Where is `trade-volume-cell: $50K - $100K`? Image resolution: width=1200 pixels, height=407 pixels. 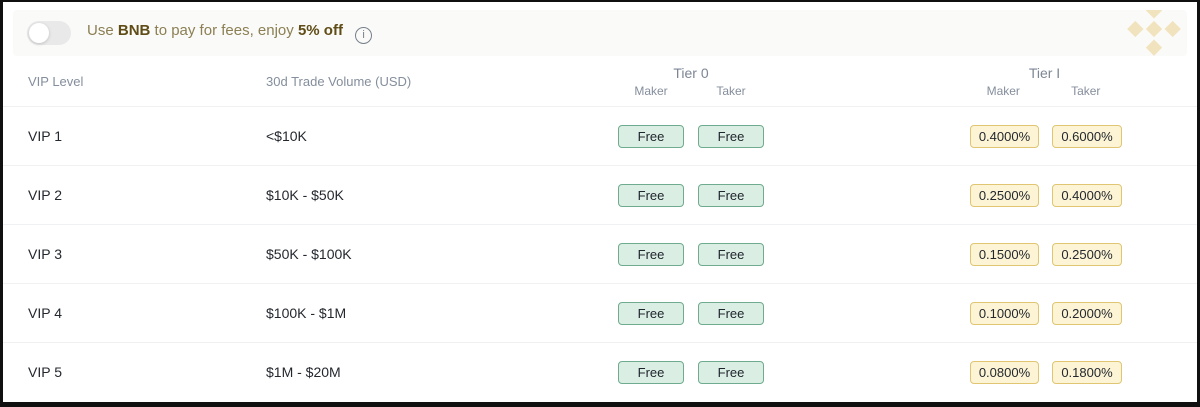
trade-volume-cell: $50K - $100K is located at coordinates (309, 254).